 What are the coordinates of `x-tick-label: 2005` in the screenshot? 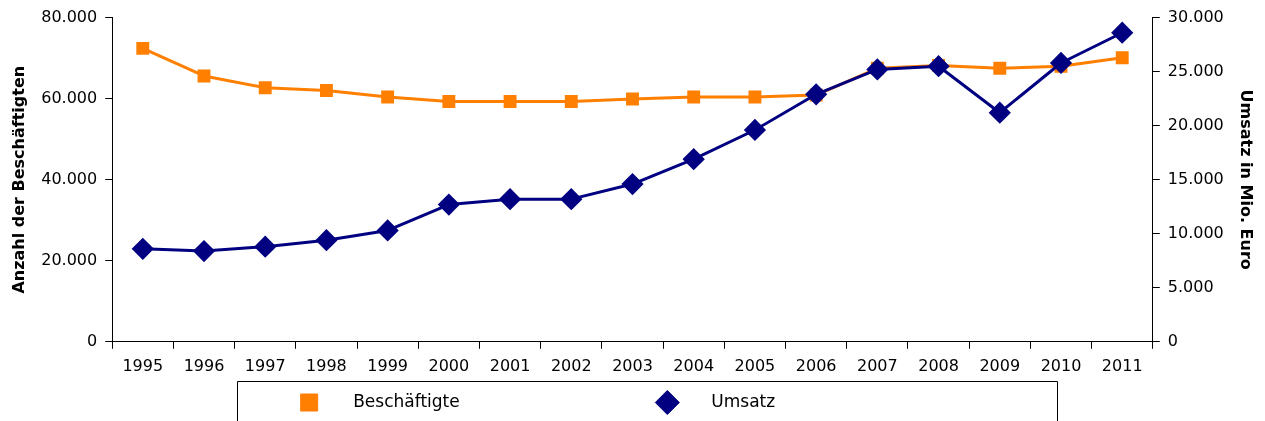 It's located at (755, 365).